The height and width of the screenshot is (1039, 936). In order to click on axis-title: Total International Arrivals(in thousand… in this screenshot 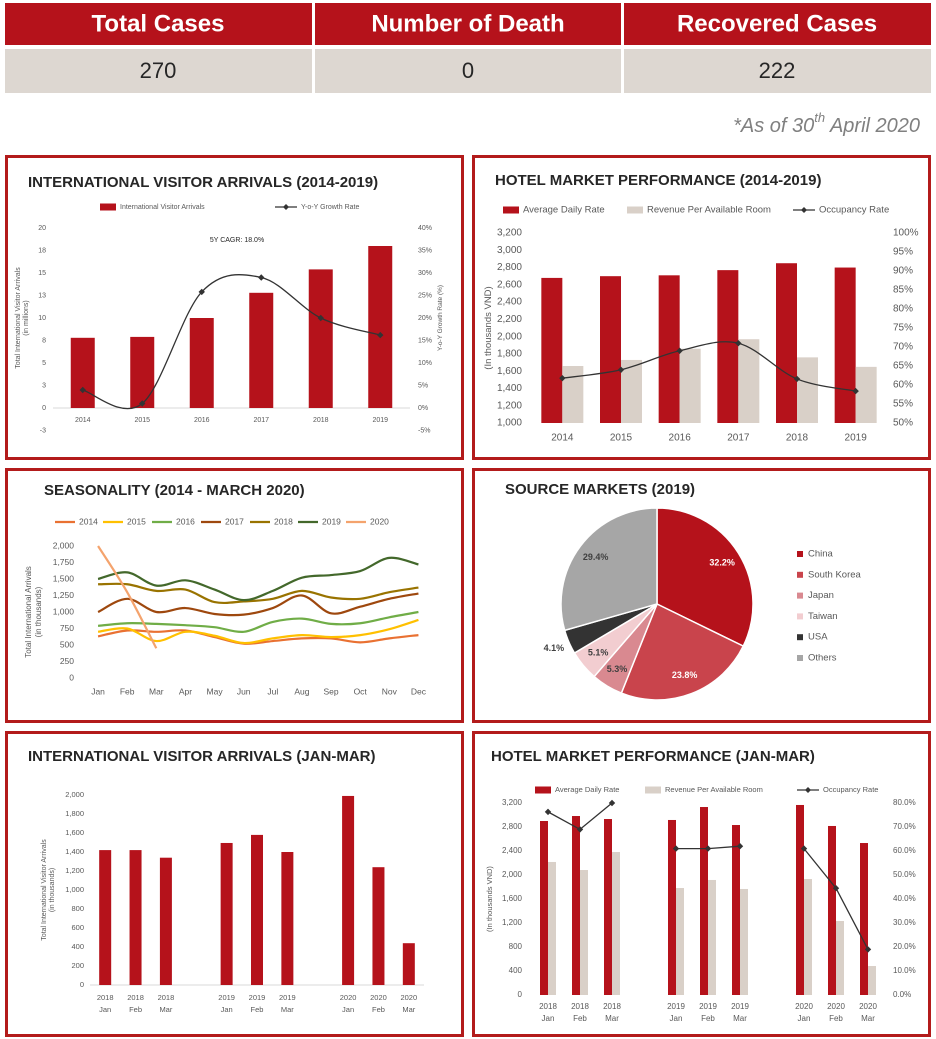, I will do `click(33, 612)`.